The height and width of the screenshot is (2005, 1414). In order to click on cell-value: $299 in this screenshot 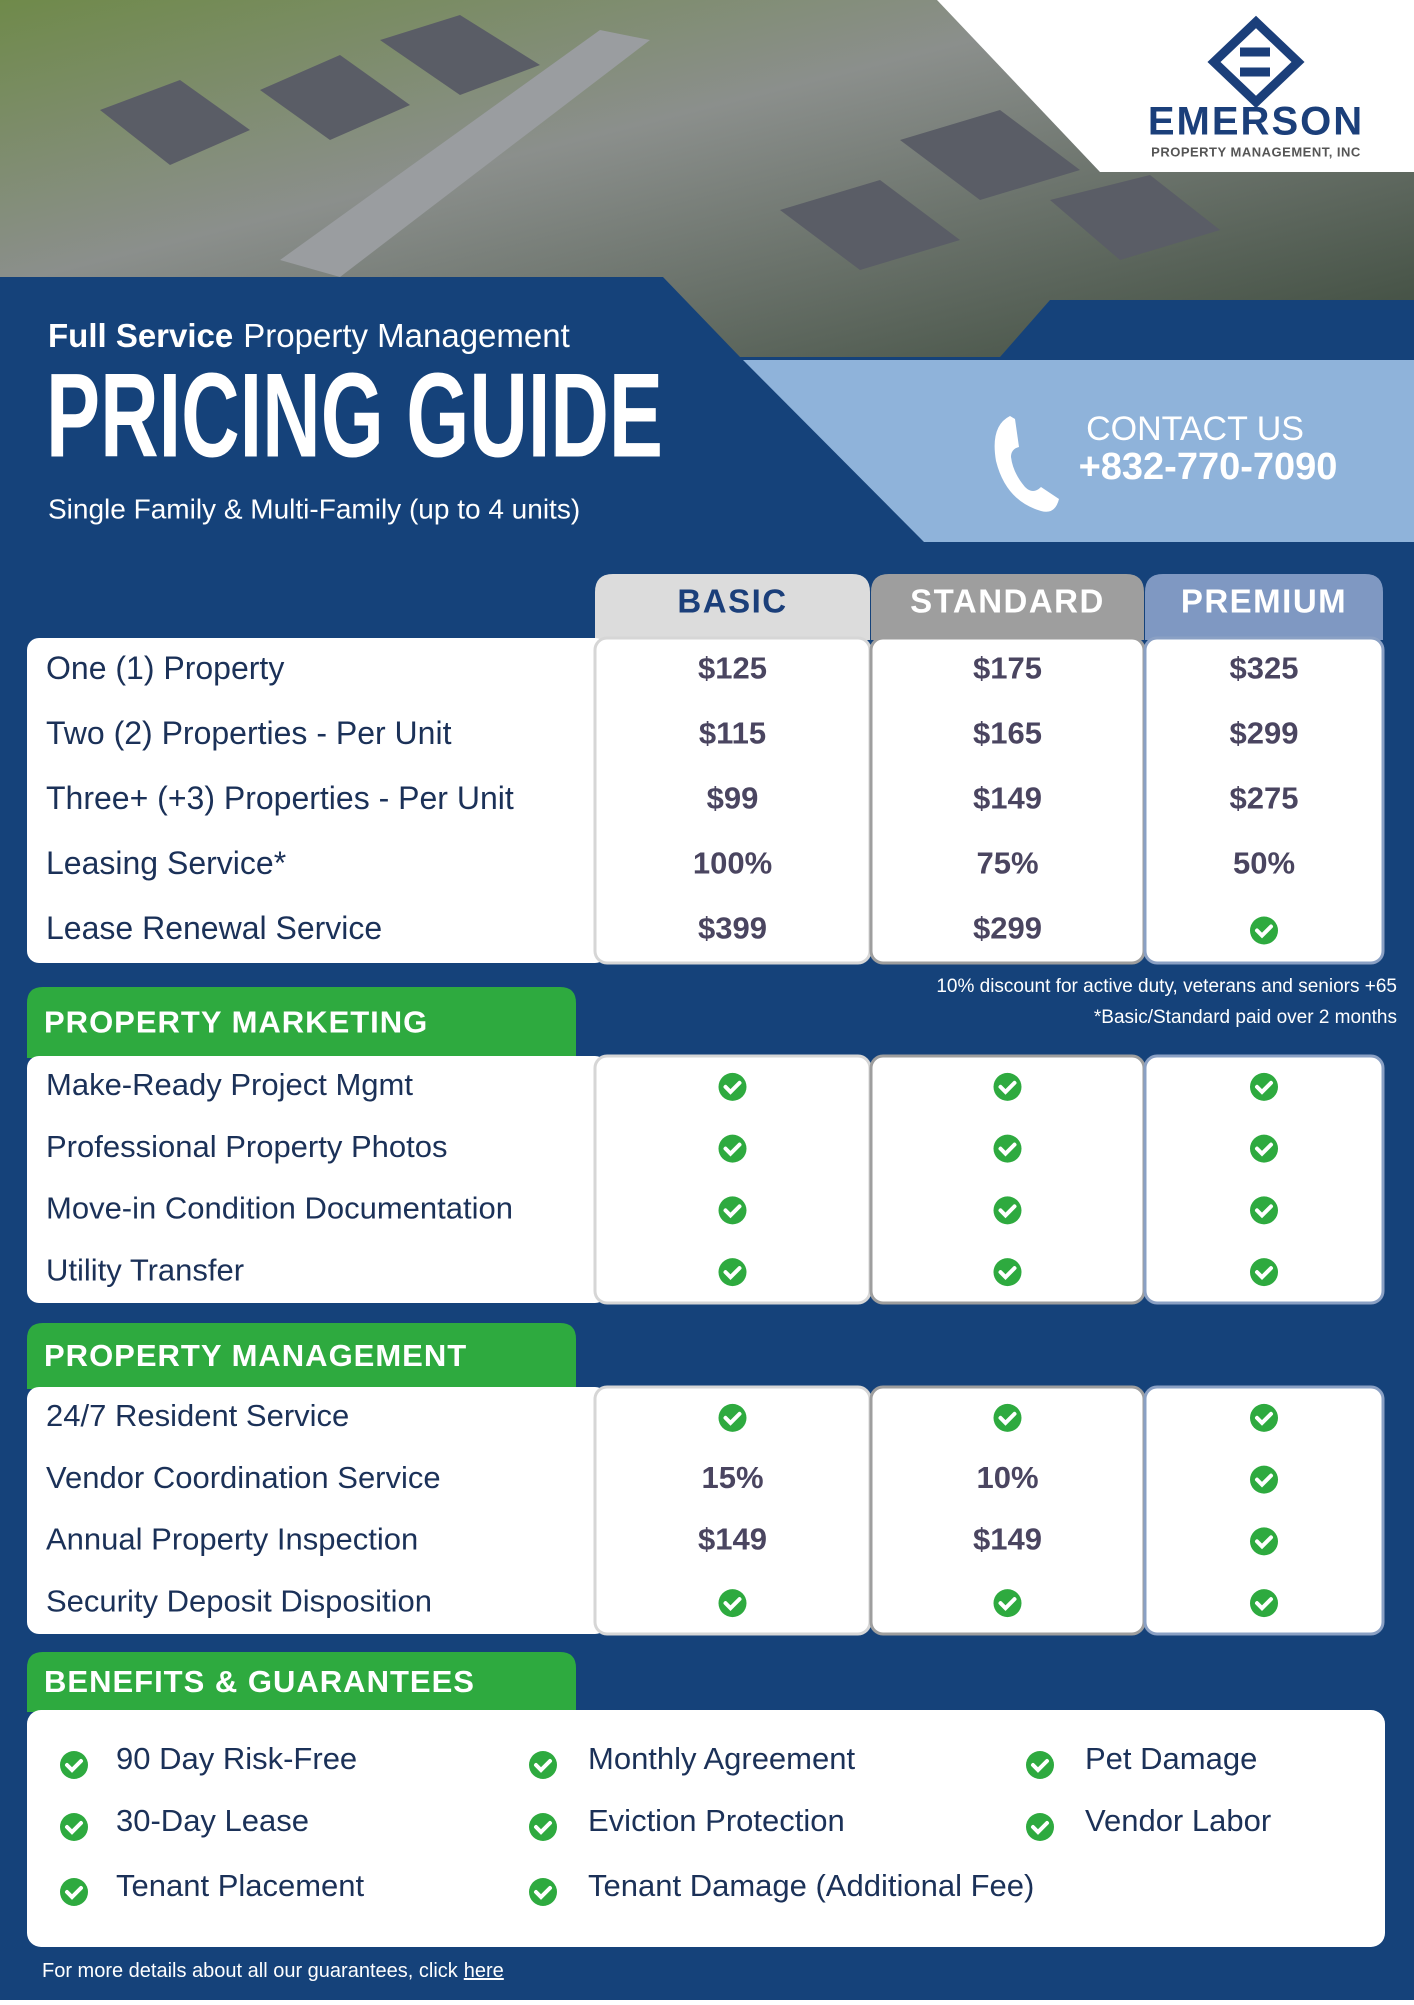, I will do `click(1264, 733)`.